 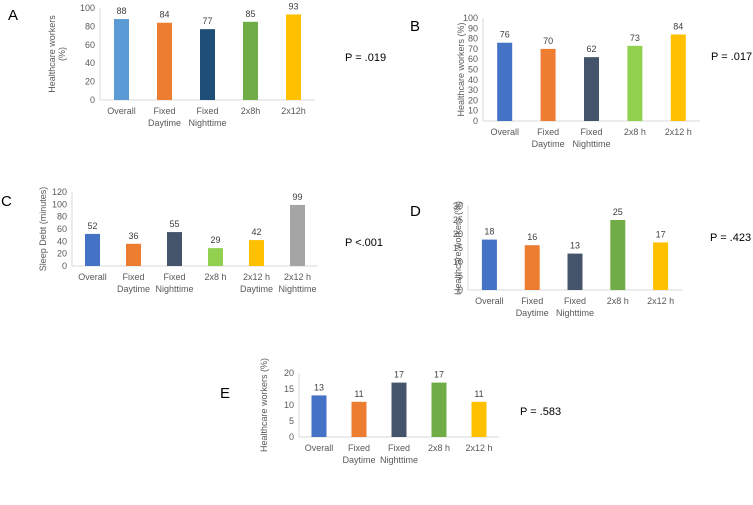 I want to click on x-tick-label: 2x12 h Daytime, so click(x=256, y=283).